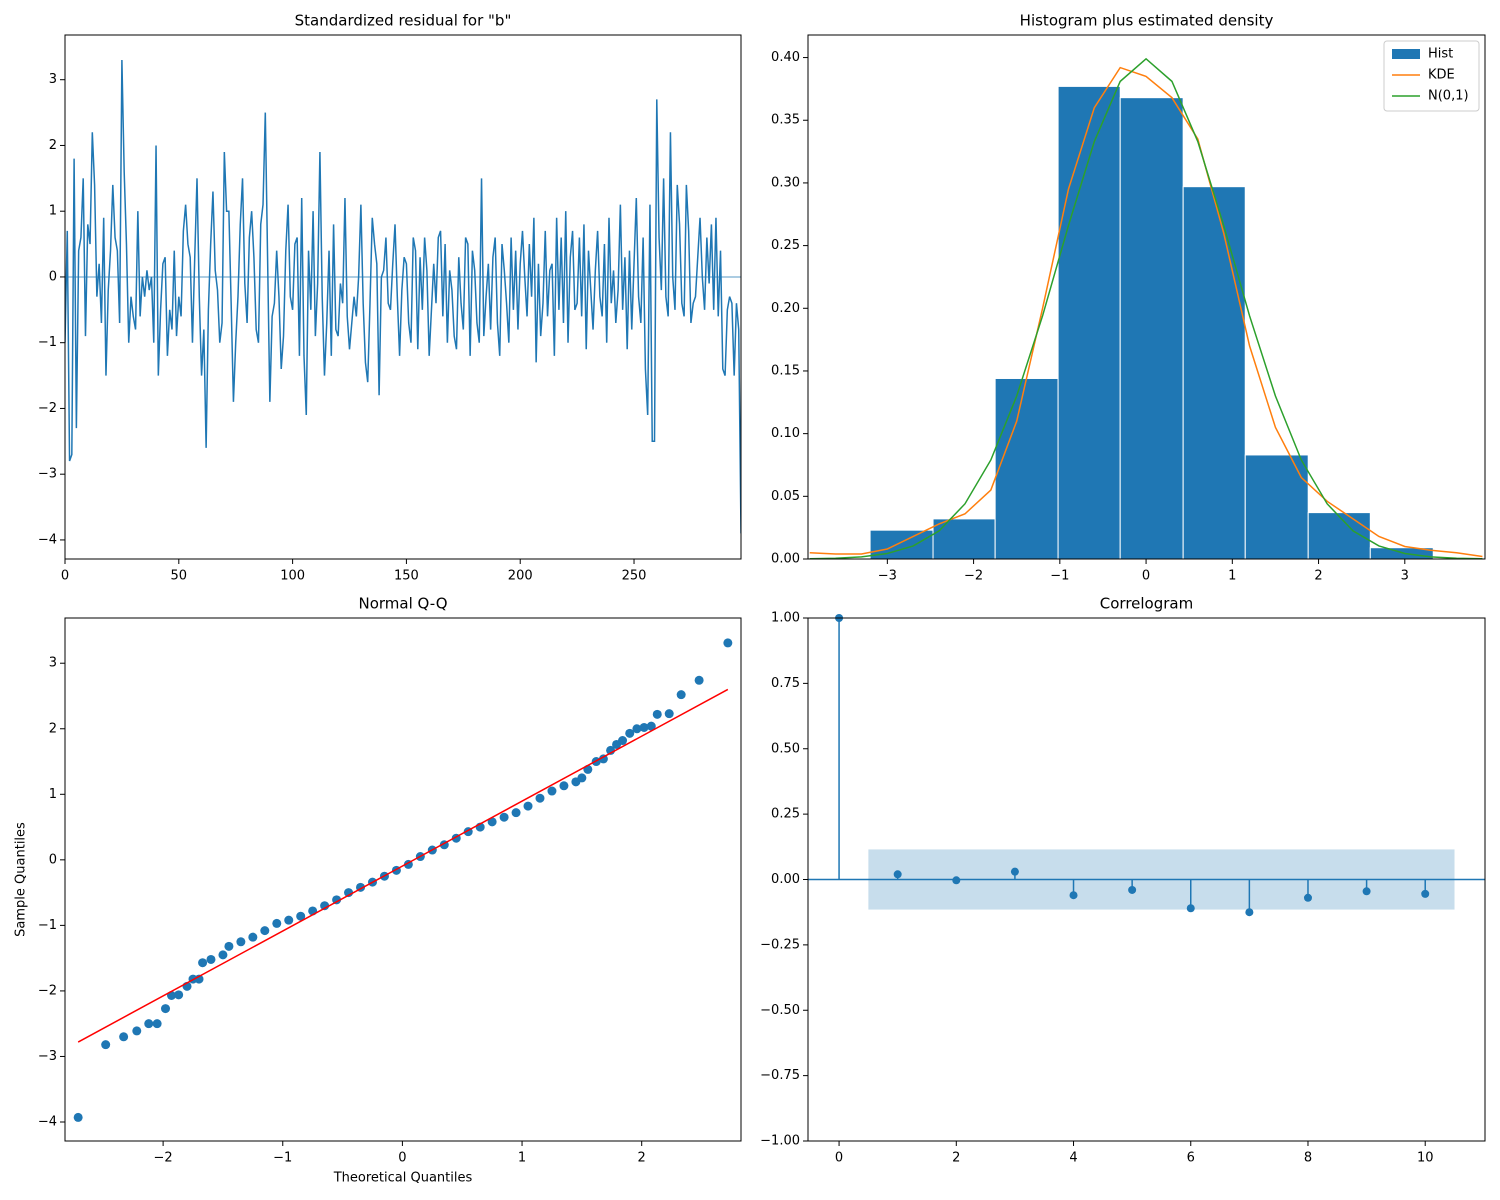 This screenshot has width=1500, height=1200. What do you see at coordinates (785, 57) in the screenshot?
I see `y-tick-label: 0.40` at bounding box center [785, 57].